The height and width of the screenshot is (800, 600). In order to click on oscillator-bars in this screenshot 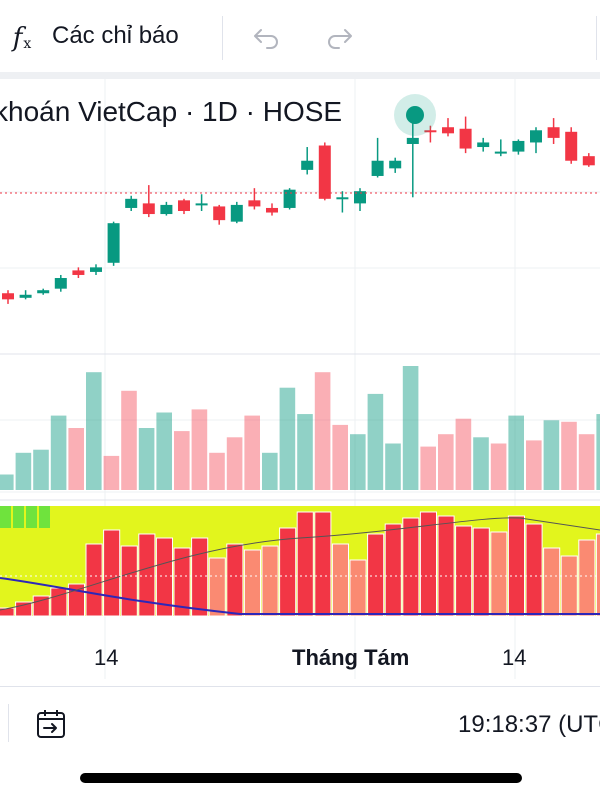, I will do `click(300, 564)`.